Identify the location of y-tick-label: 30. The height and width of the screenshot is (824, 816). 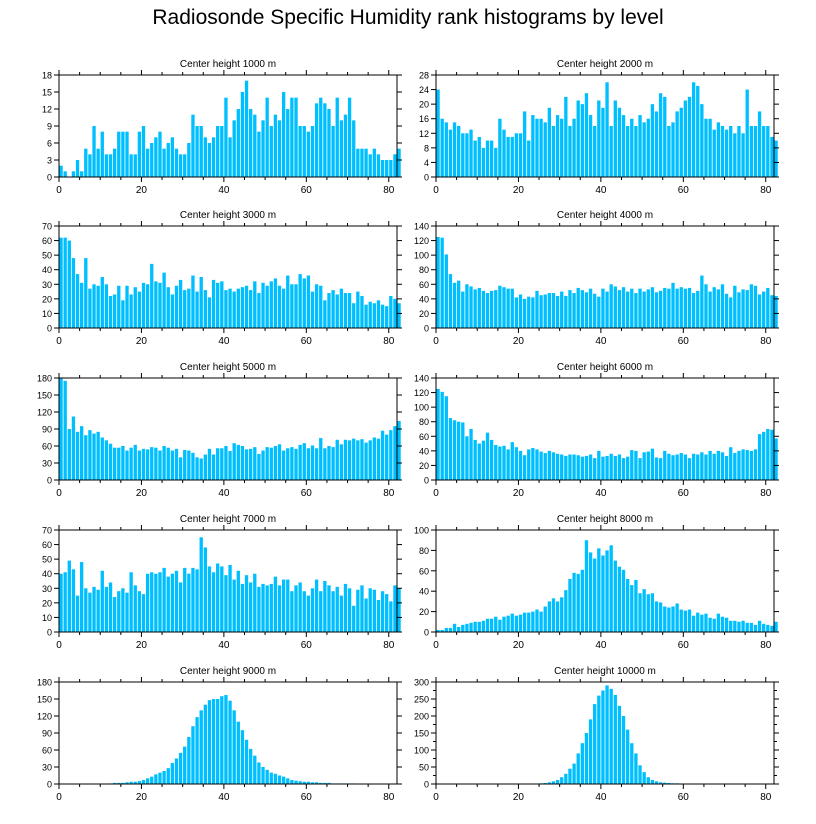
(47, 464).